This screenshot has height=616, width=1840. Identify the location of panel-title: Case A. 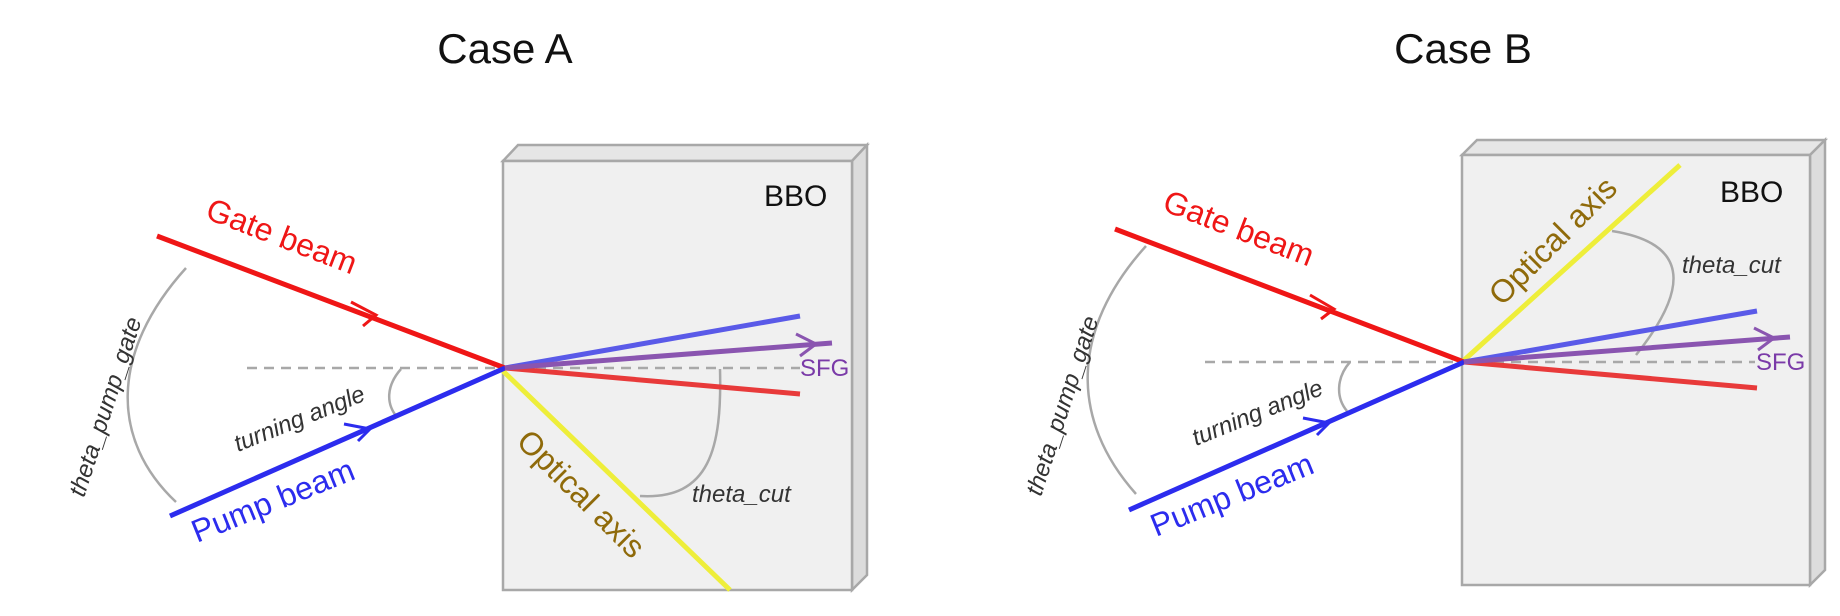
(504, 48).